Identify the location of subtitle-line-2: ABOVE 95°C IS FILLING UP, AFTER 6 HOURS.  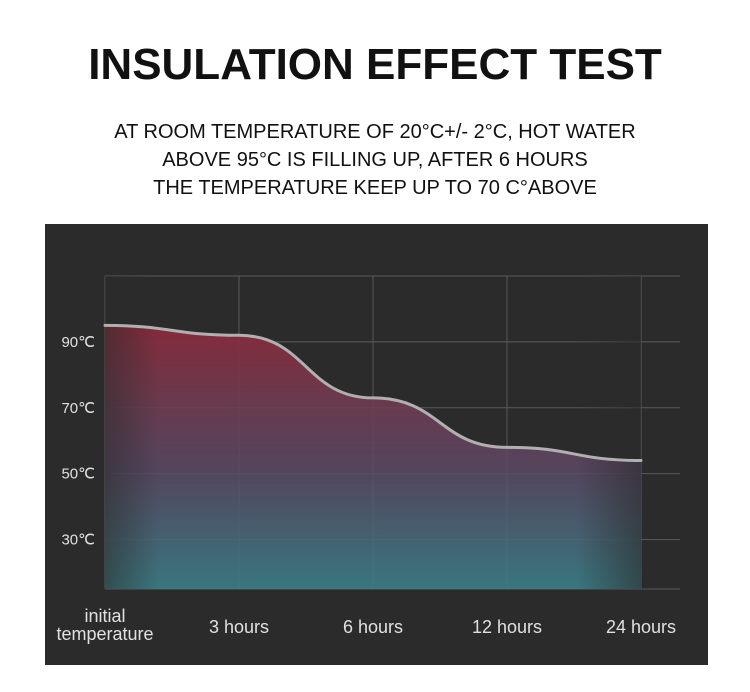
(375, 160).